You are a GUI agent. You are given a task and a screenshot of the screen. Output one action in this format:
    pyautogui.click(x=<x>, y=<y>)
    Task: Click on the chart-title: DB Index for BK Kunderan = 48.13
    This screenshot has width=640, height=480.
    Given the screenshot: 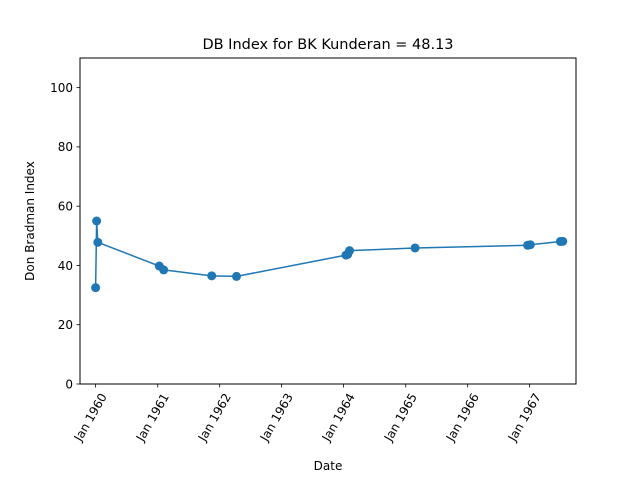 What is the action you would take?
    pyautogui.click(x=327, y=45)
    